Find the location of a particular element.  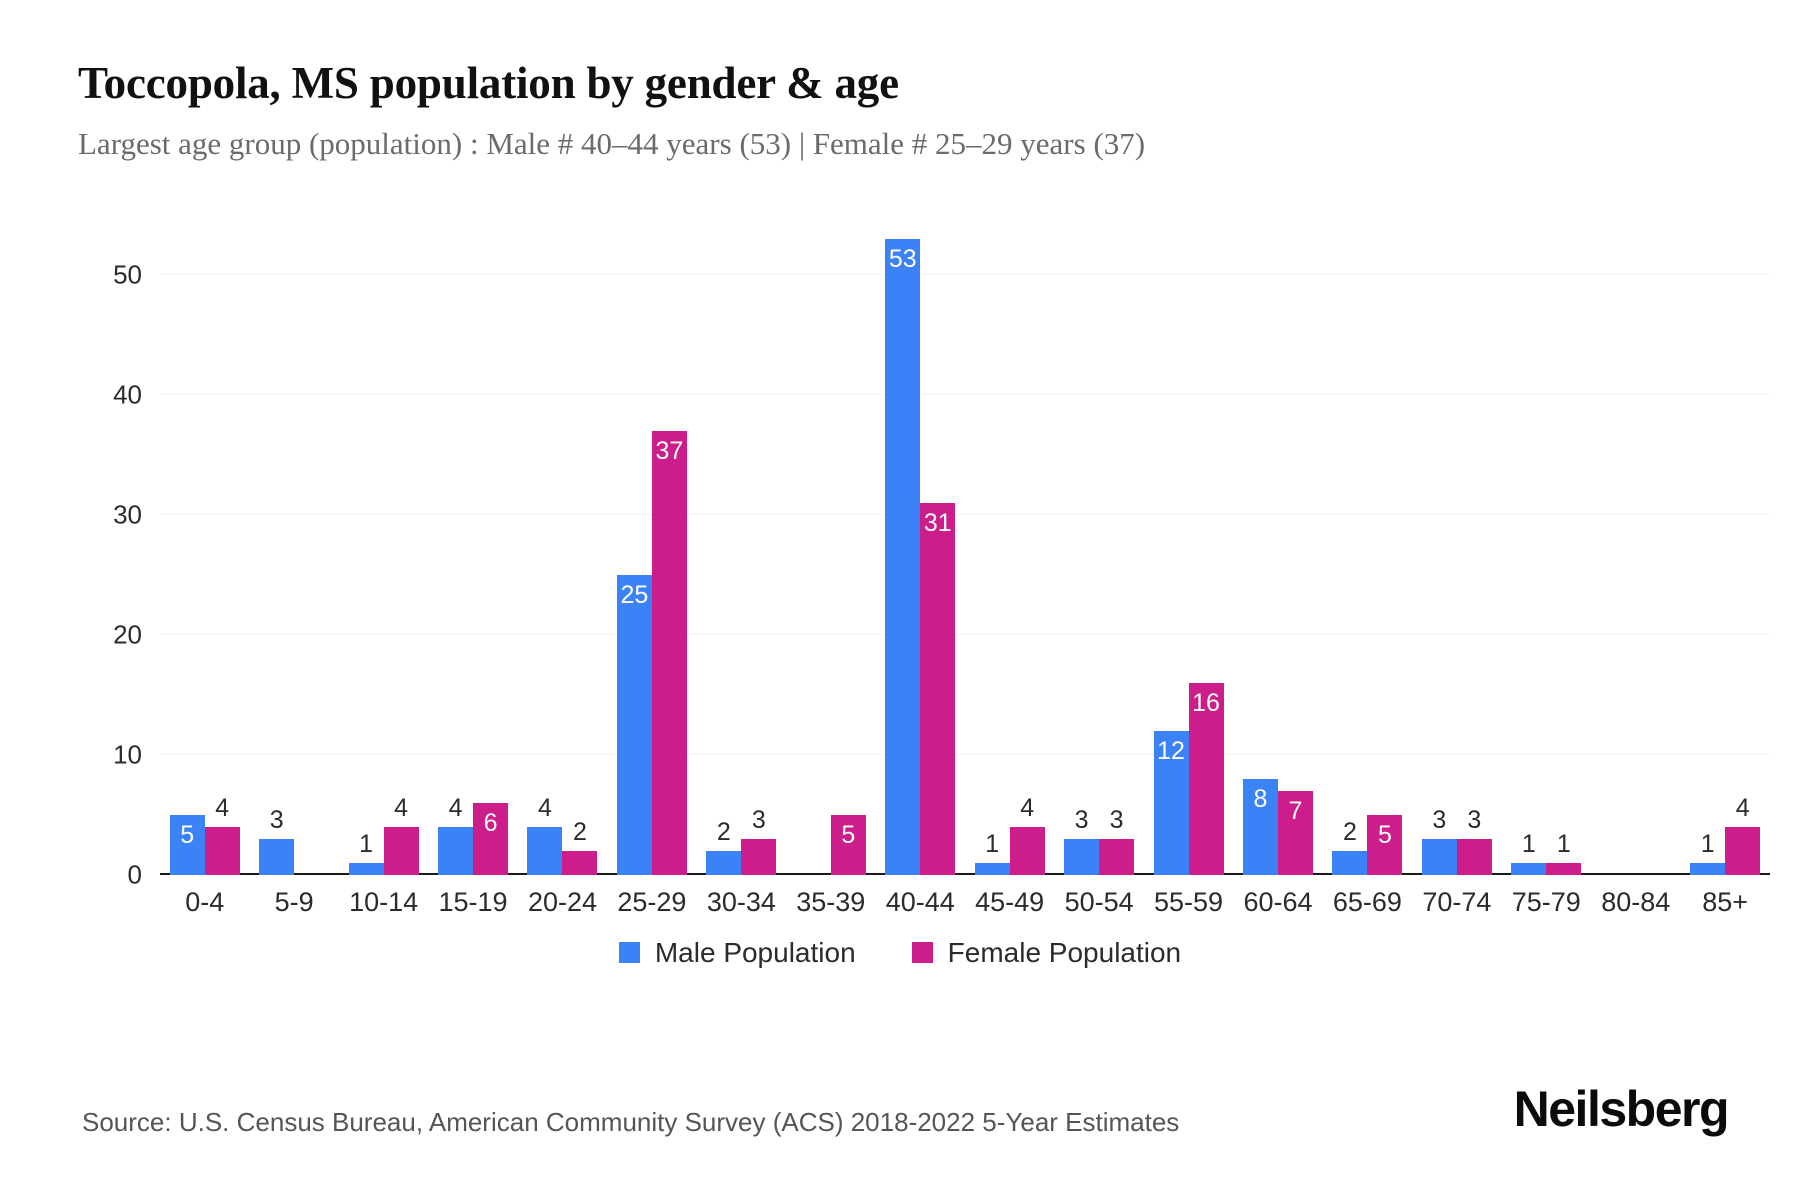

bar-group: 53 31 is located at coordinates (920, 545).